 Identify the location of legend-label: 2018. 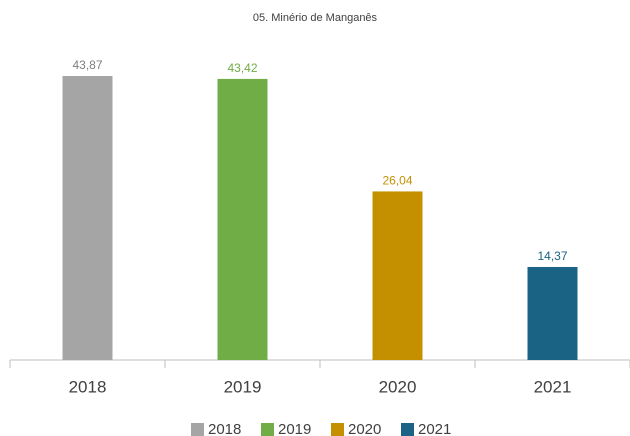
(224, 428).